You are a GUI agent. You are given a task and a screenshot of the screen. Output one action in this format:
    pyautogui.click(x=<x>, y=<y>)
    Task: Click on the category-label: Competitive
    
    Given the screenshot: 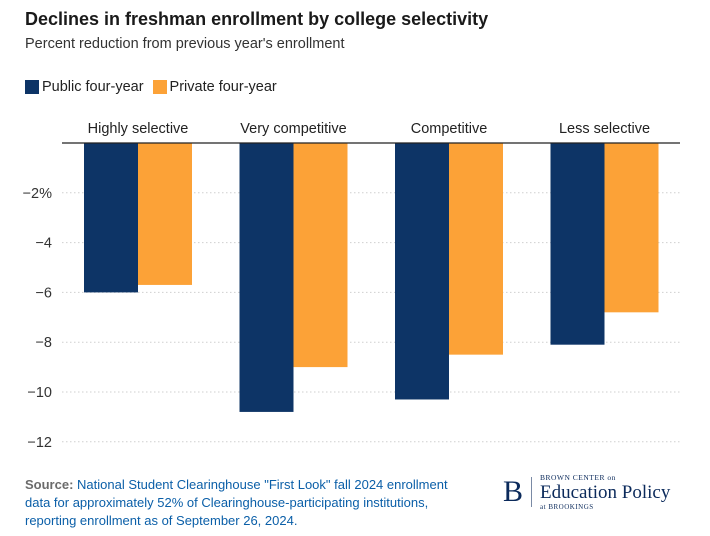 What is the action you would take?
    pyautogui.click(x=449, y=129)
    